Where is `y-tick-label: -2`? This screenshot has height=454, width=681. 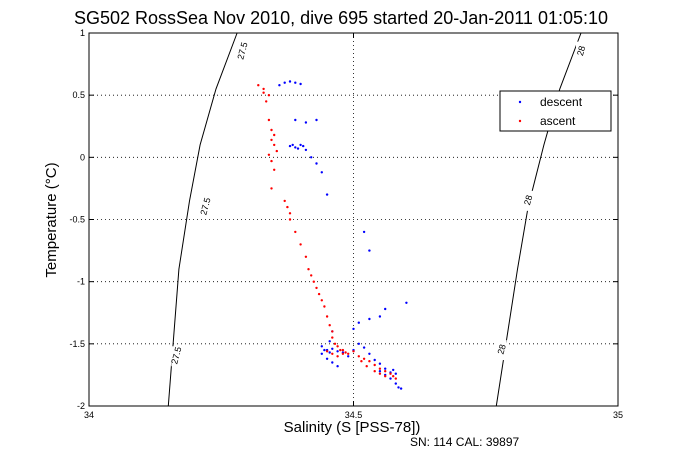 y-tick-label: -2 is located at coordinates (81, 406).